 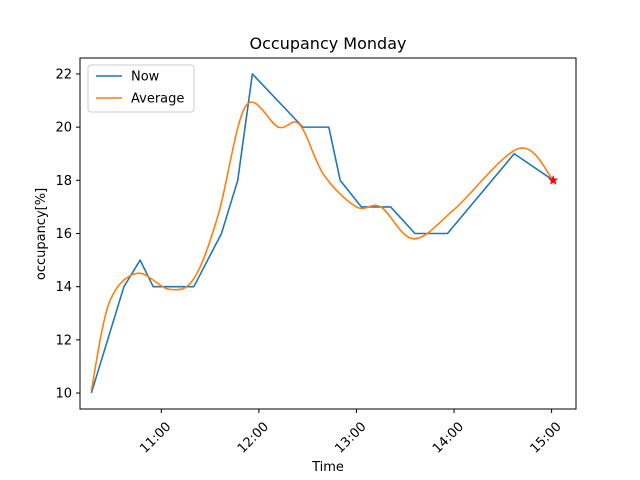 What do you see at coordinates (63, 128) in the screenshot?
I see `y-tick-label: 20` at bounding box center [63, 128].